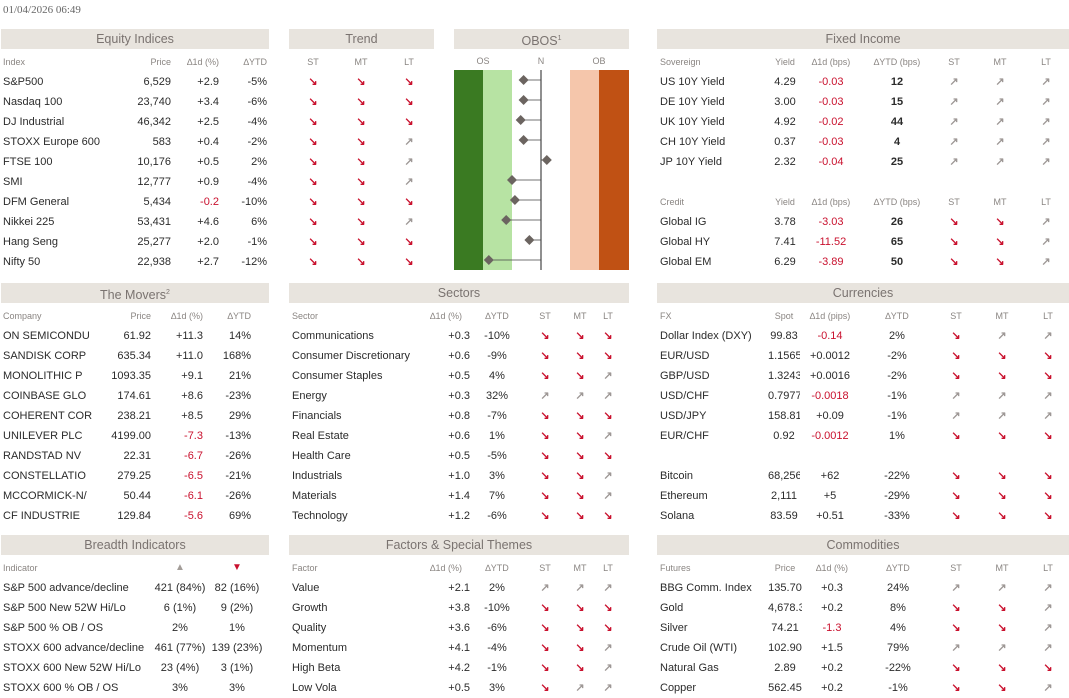 This screenshot has height=698, width=1069. I want to click on credit-trend-lt: ↗, so click(1046, 242).